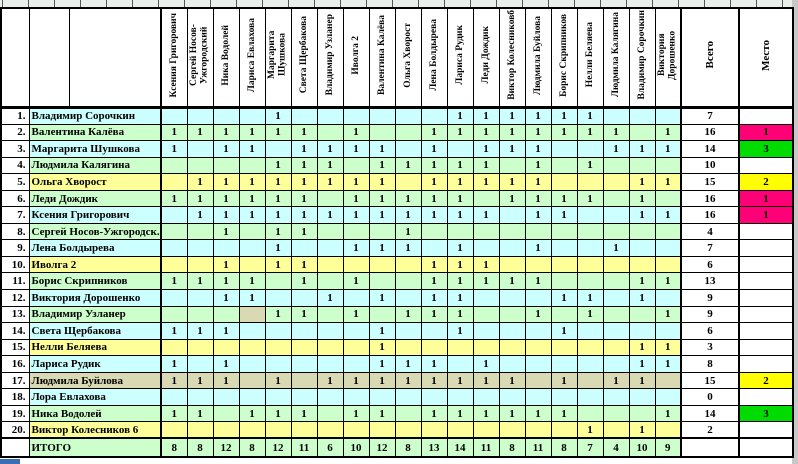 The height and width of the screenshot is (464, 798). What do you see at coordinates (226, 448) in the screenshot?
I see `column-total-cell: 12` at bounding box center [226, 448].